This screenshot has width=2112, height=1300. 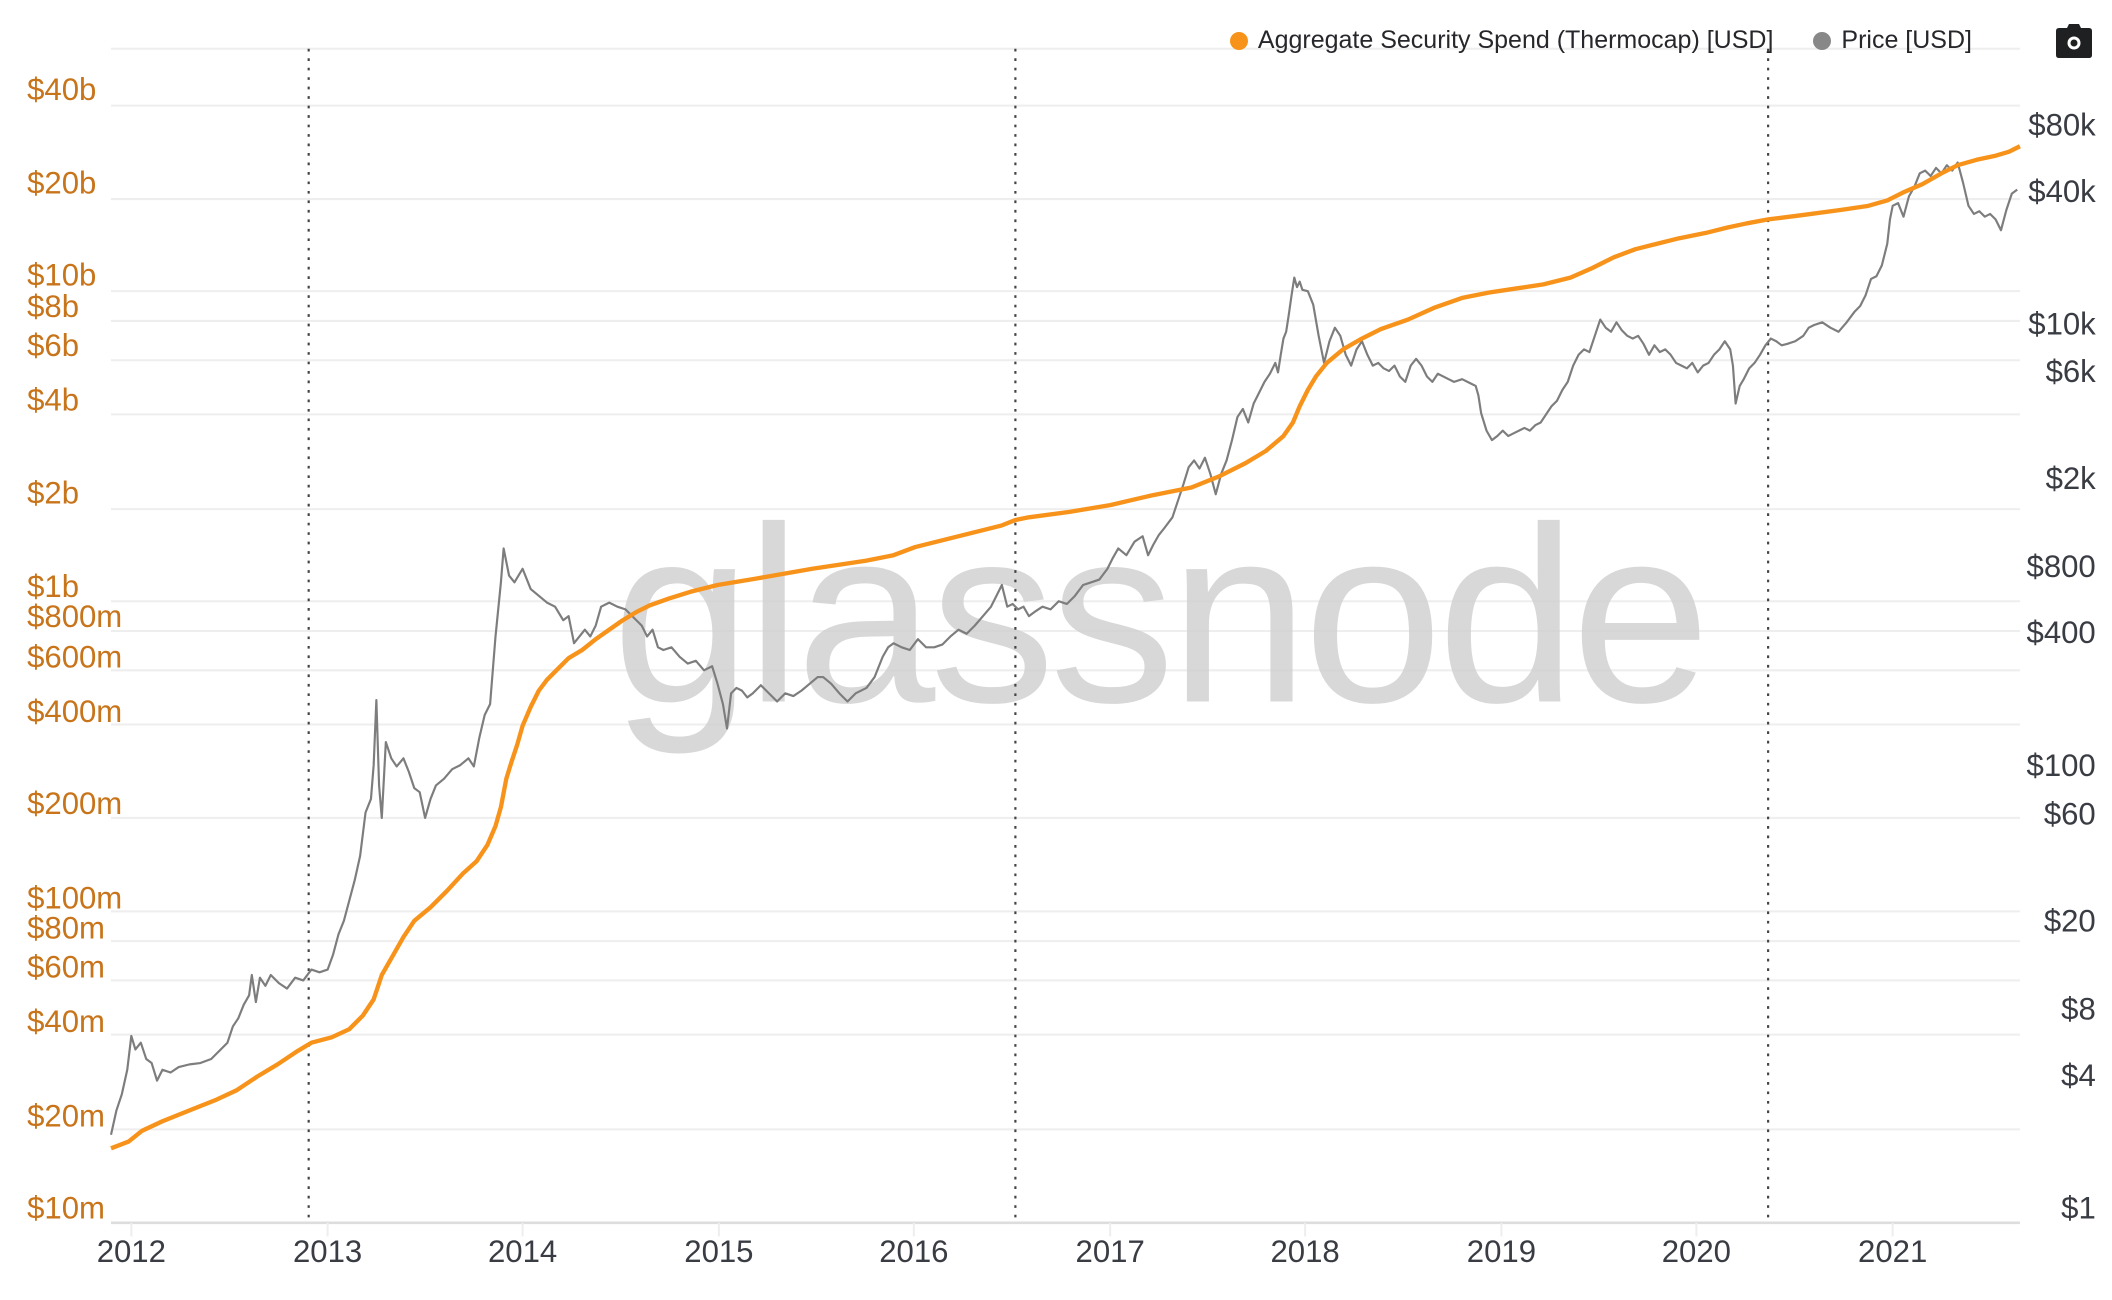 What do you see at coordinates (2062, 323) in the screenshot?
I see `svg-text: $10k` at bounding box center [2062, 323].